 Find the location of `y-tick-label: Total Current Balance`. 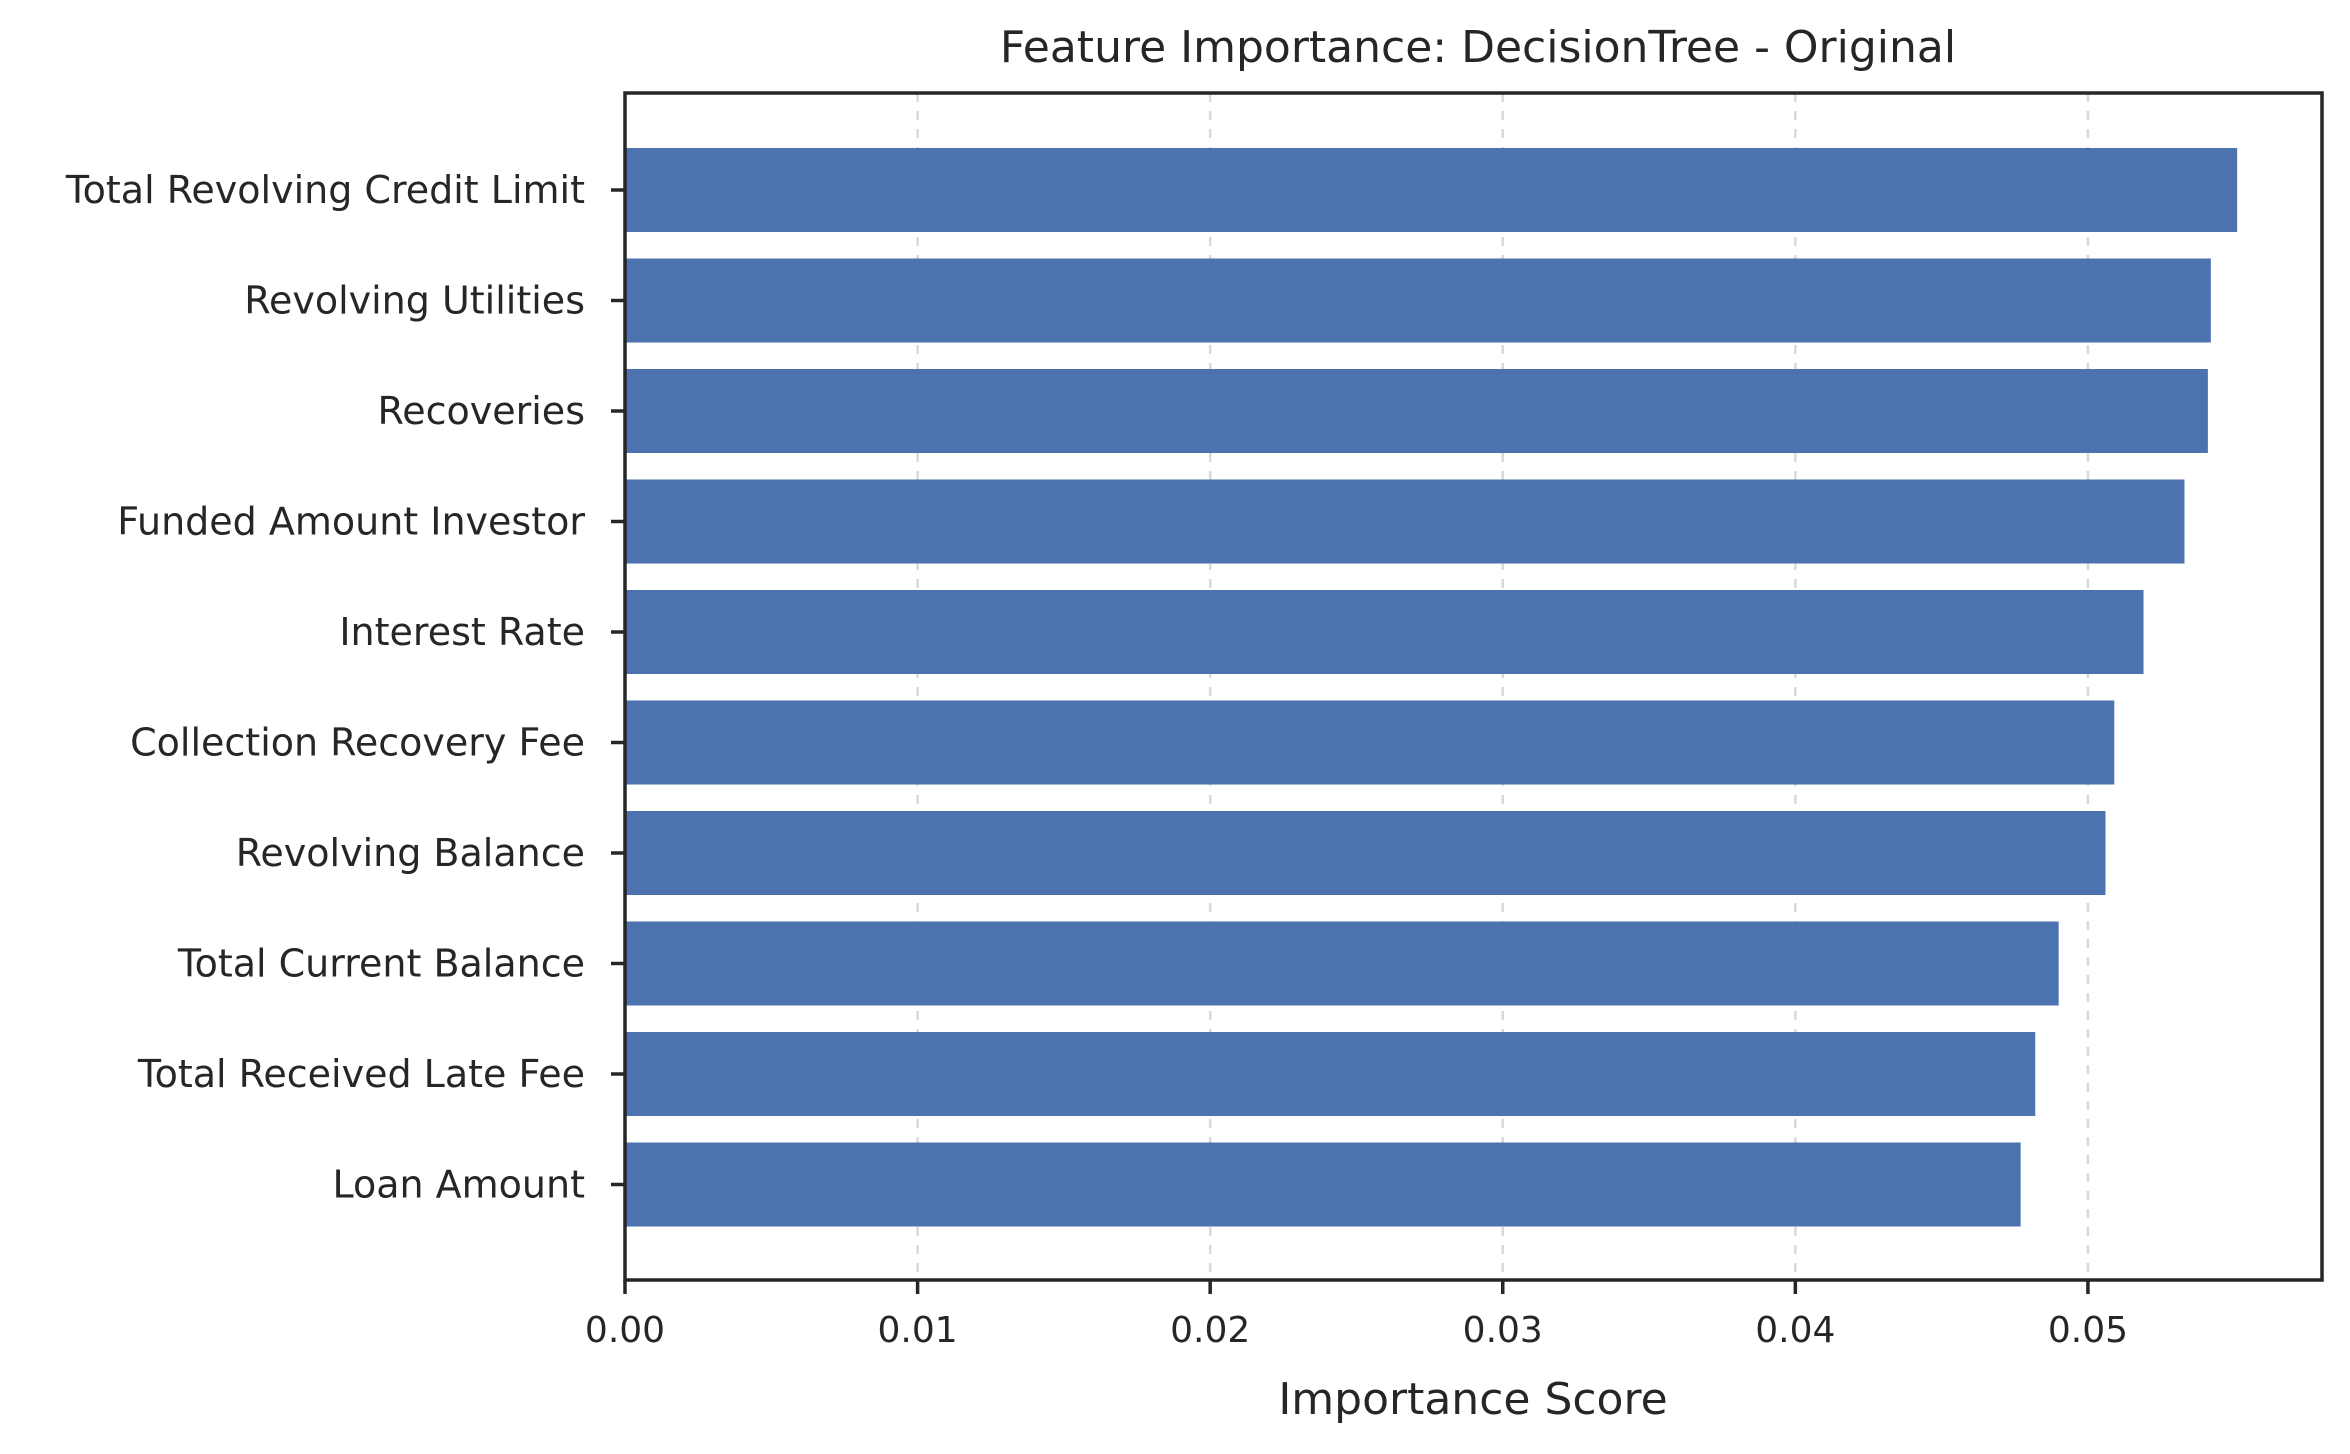

y-tick-label: Total Current Balance is located at coordinates (381, 964).